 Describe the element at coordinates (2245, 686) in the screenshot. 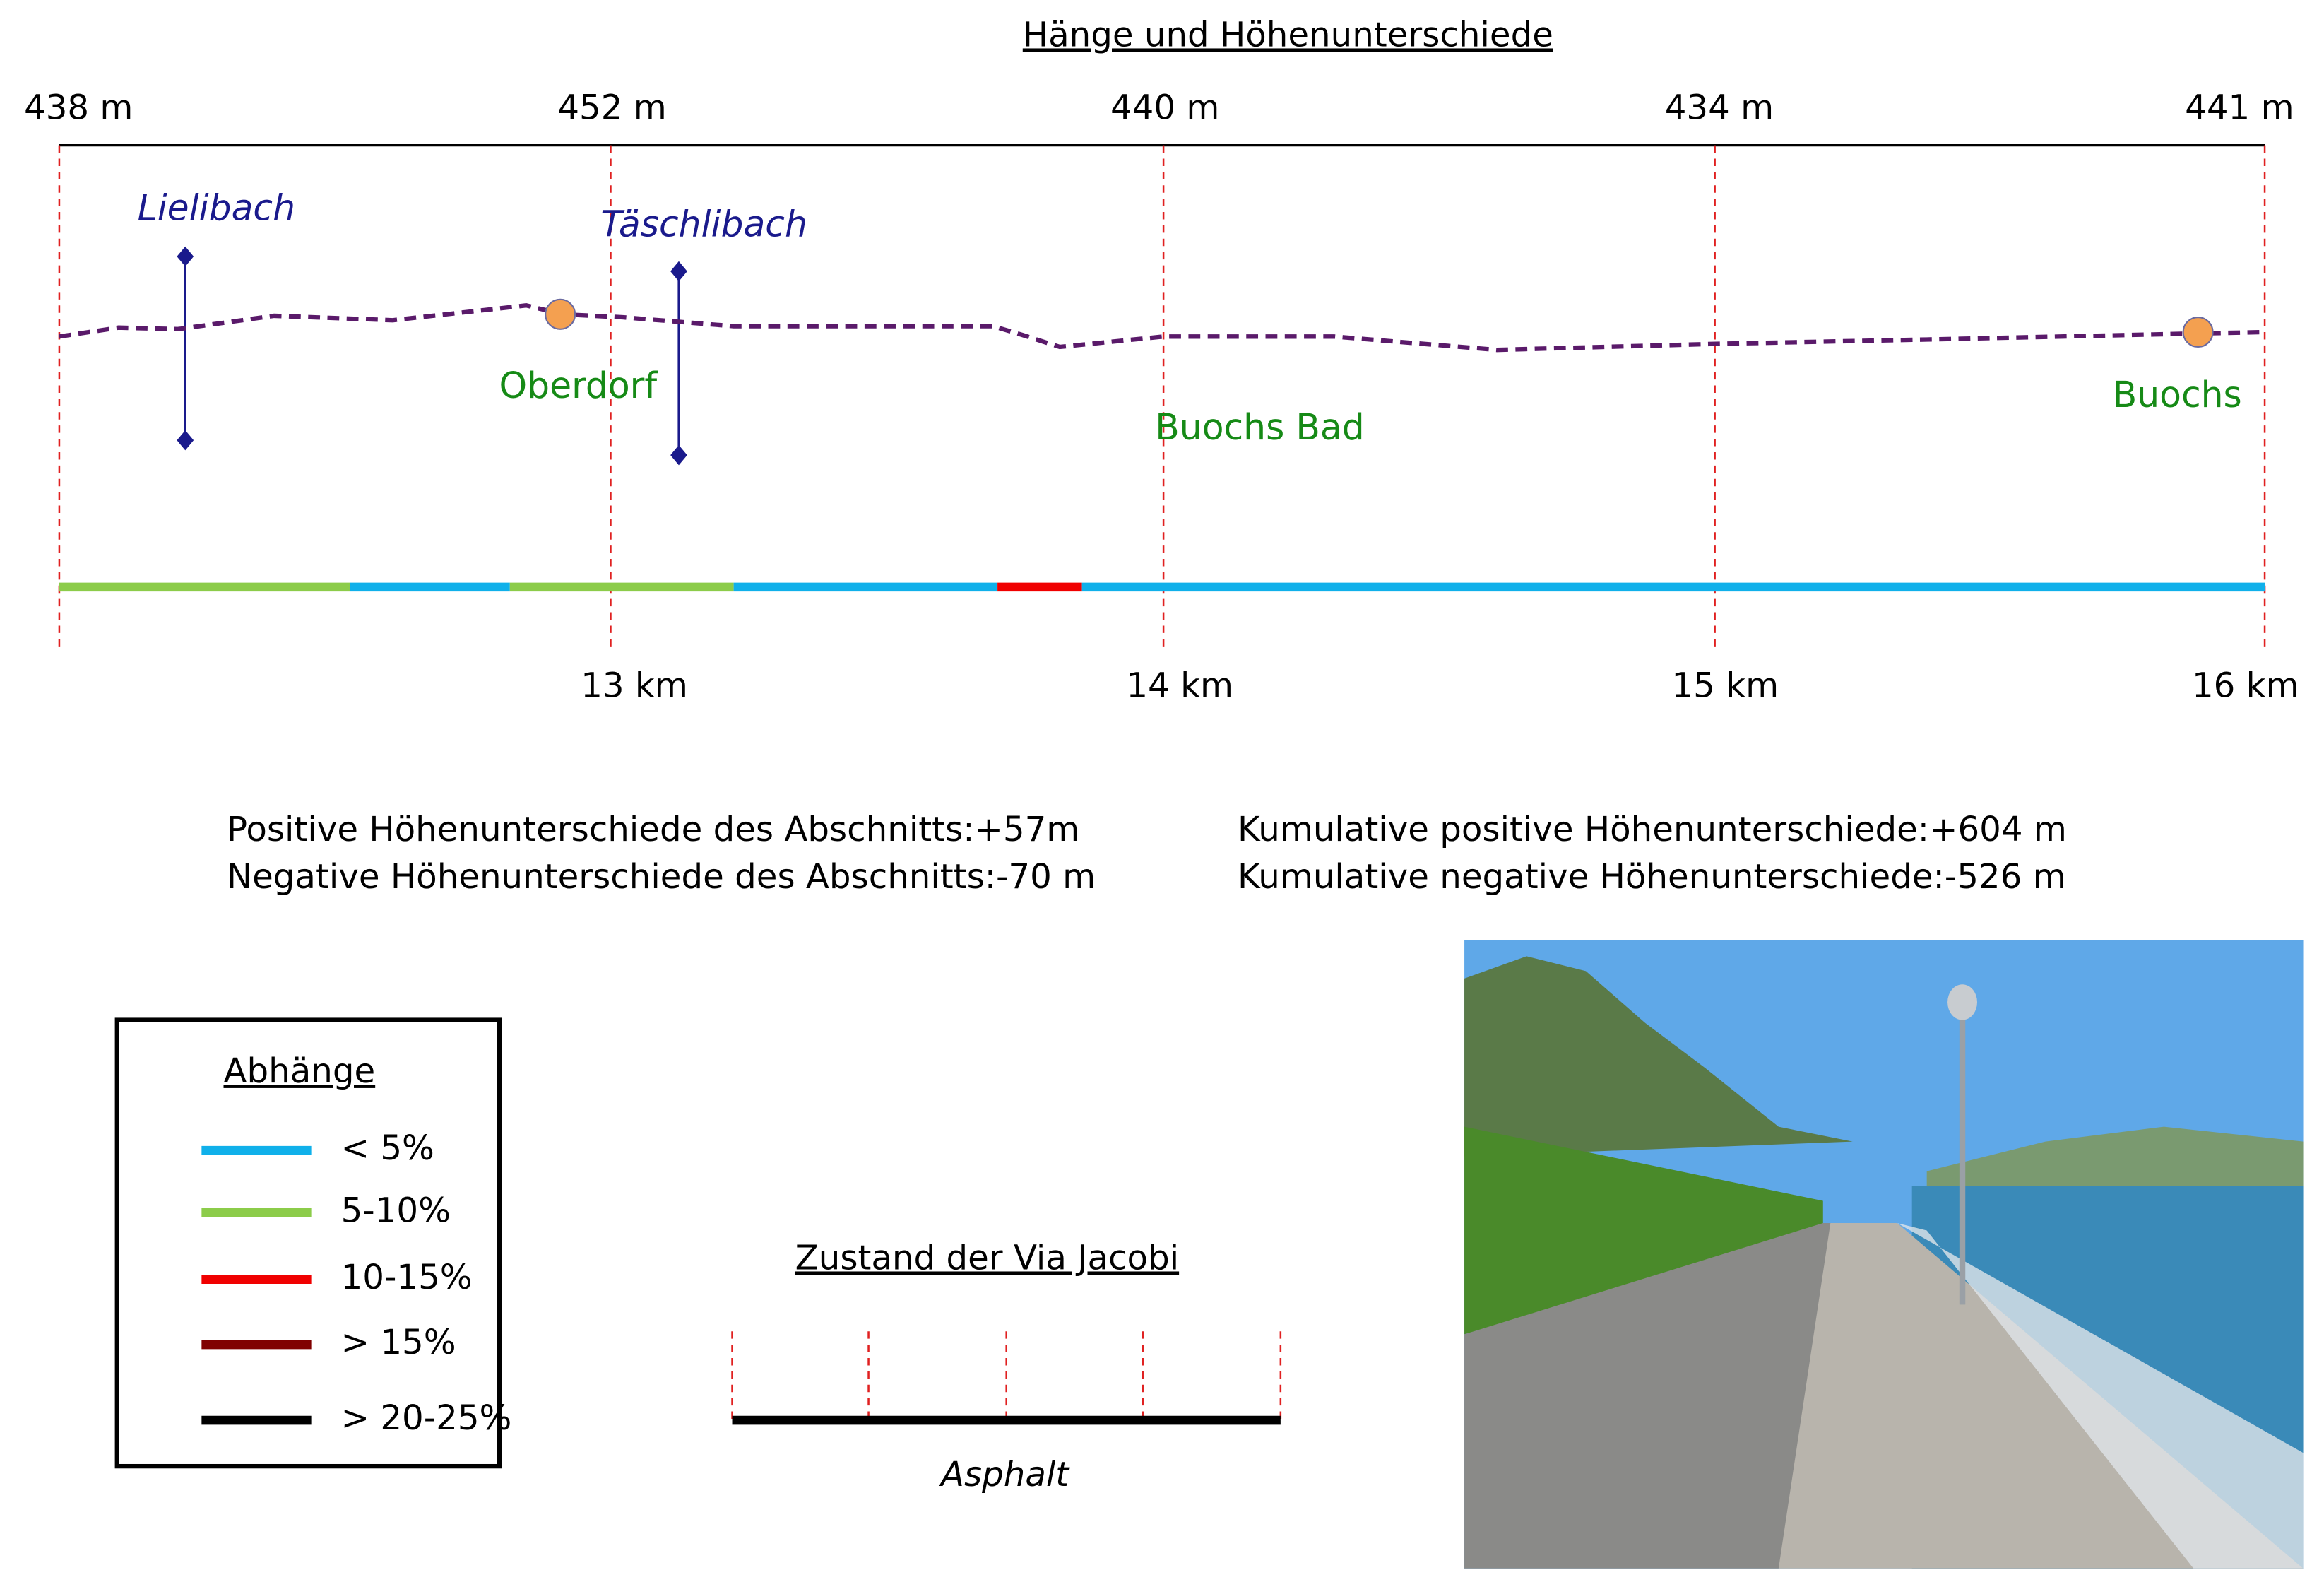

I see `distance-label: 16 km` at that location.